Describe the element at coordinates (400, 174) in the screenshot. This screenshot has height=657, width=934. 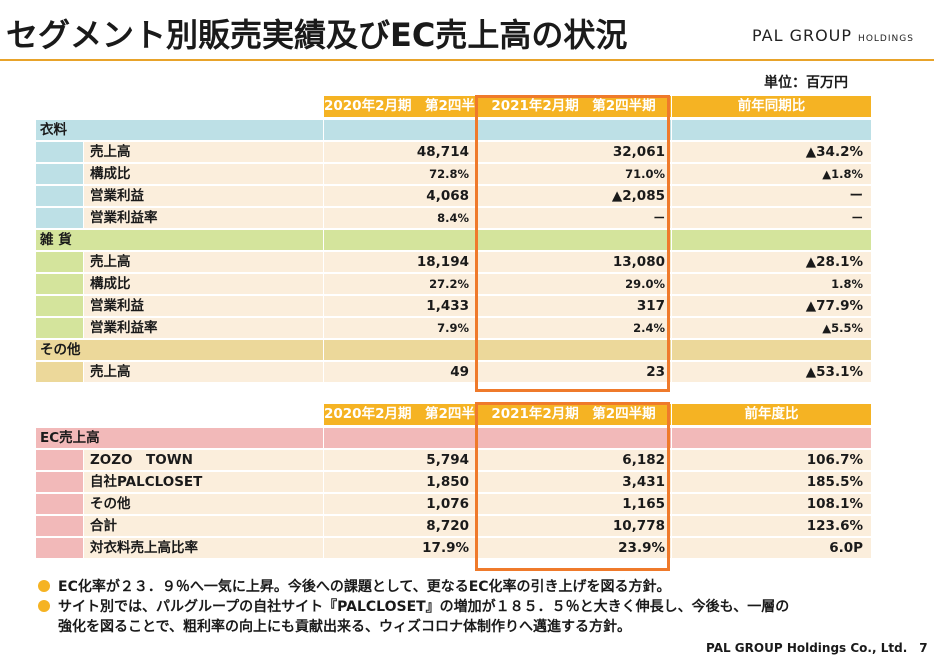
I see `row-value: 72.8%` at that location.